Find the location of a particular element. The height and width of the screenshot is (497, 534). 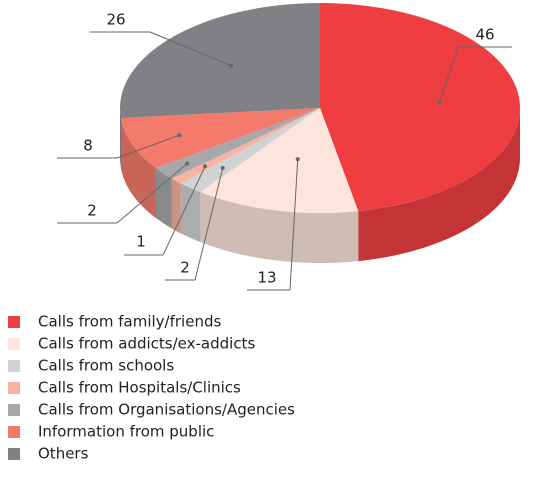

data-label: 26 is located at coordinates (115, 20).